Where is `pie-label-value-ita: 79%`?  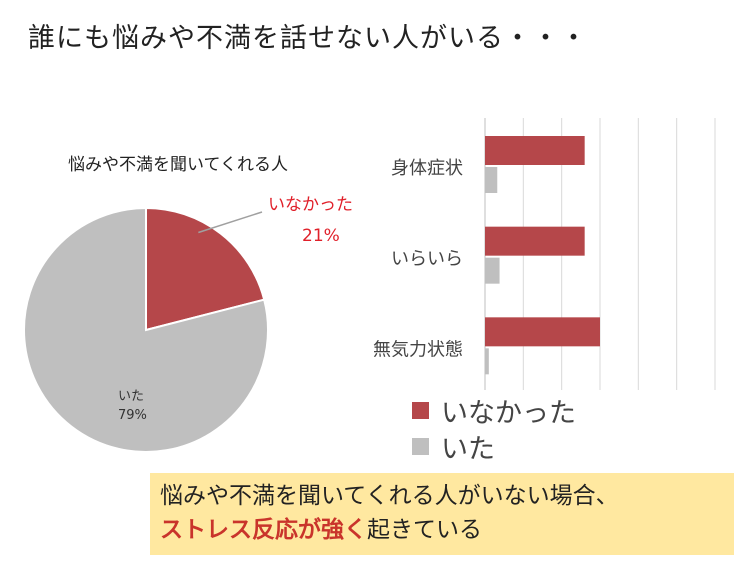 pie-label-value-ita: 79% is located at coordinates (132, 415).